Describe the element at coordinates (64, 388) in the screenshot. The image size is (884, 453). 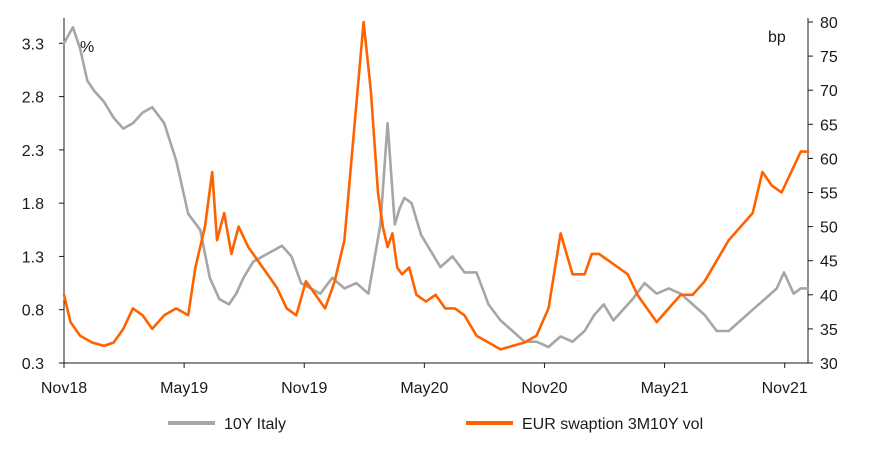
I see `x-tick-label: Nov18` at that location.